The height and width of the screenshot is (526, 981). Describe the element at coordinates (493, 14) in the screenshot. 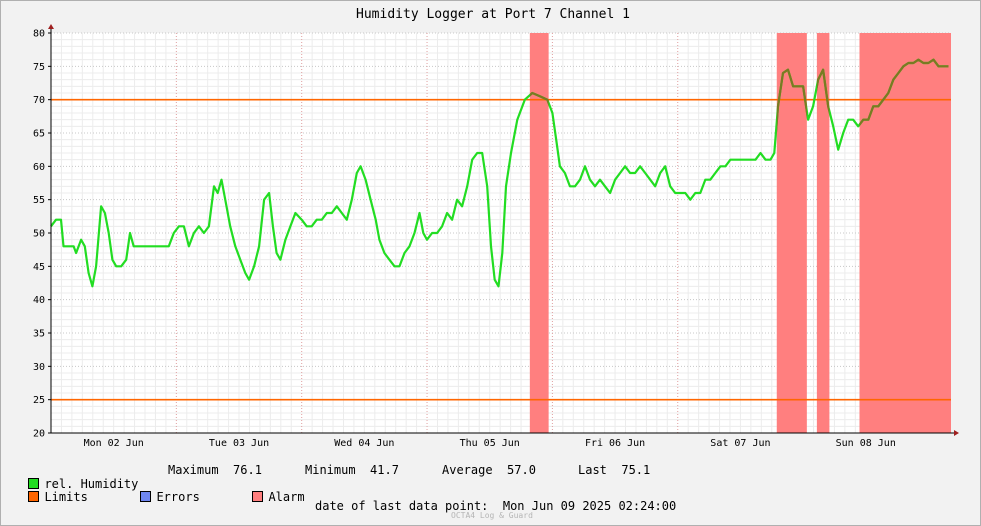

I see `chart-title: Humidity Logger at Port 7 Channel 1` at that location.